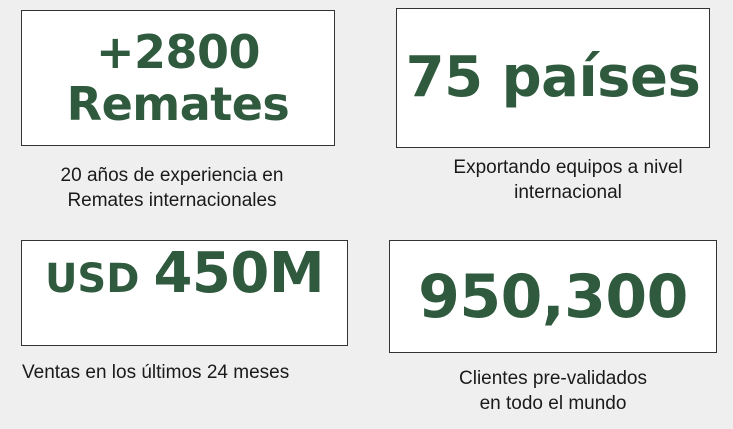  What do you see at coordinates (178, 104) in the screenshot?
I see `stat-value-line-2: Remates` at bounding box center [178, 104].